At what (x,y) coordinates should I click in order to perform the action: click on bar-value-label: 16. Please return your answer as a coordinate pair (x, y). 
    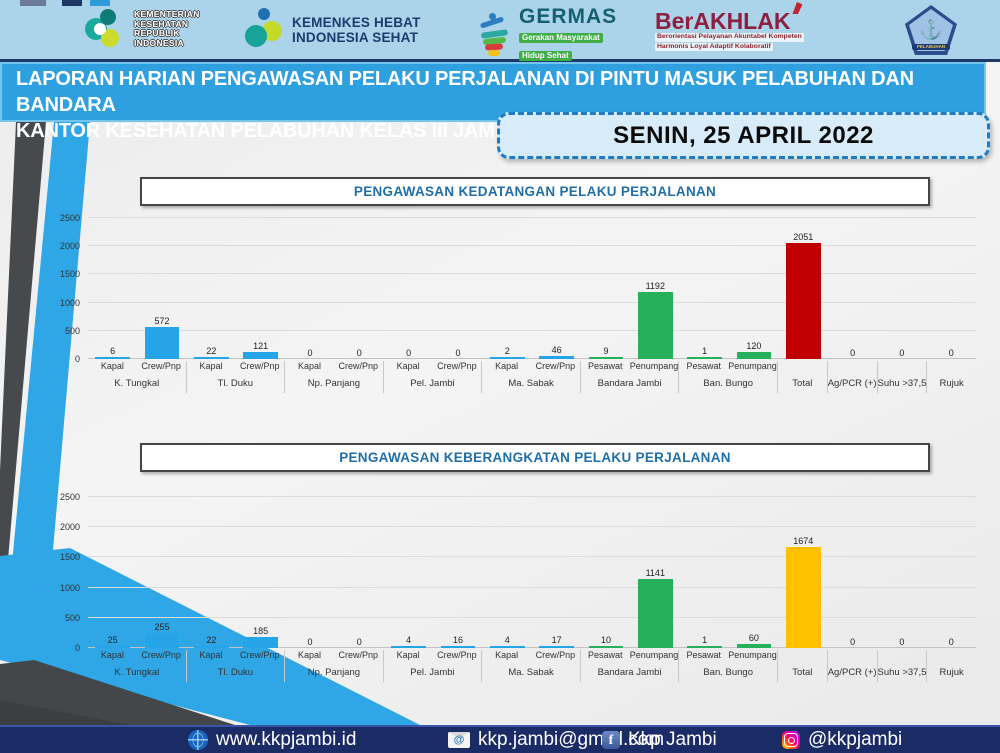
    Looking at the image, I should click on (457, 639).